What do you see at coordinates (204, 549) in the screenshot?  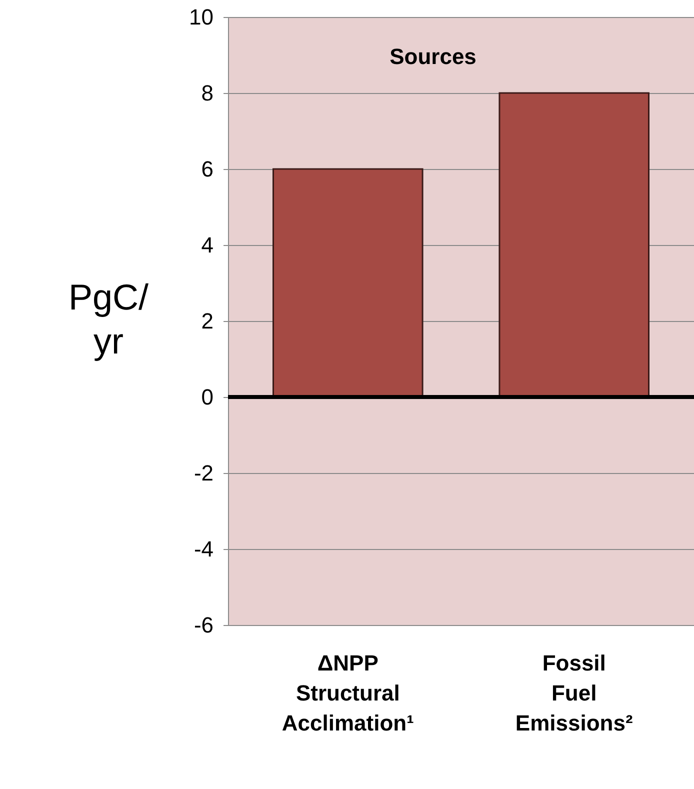 I see `y-tick-label: -4` at bounding box center [204, 549].